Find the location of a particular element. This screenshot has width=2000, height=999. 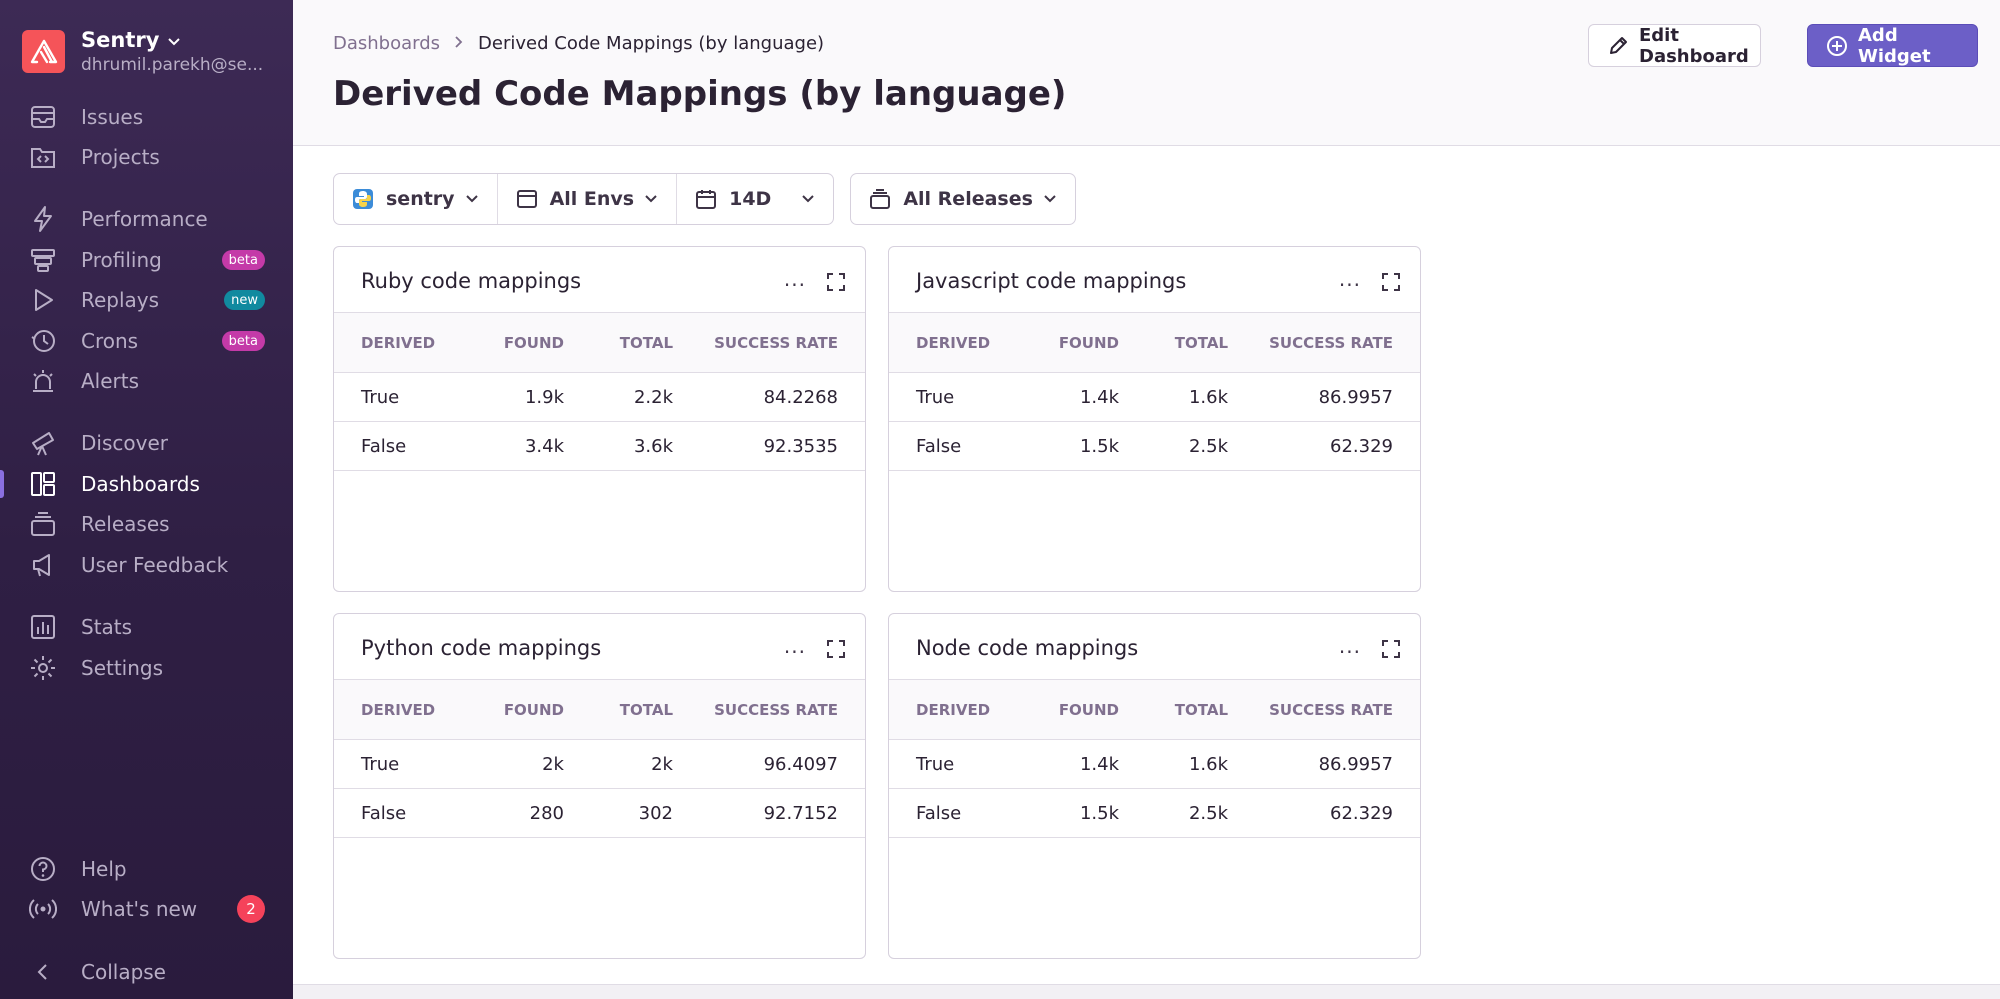

sidebar-item-releases: Releases is located at coordinates (146, 524).